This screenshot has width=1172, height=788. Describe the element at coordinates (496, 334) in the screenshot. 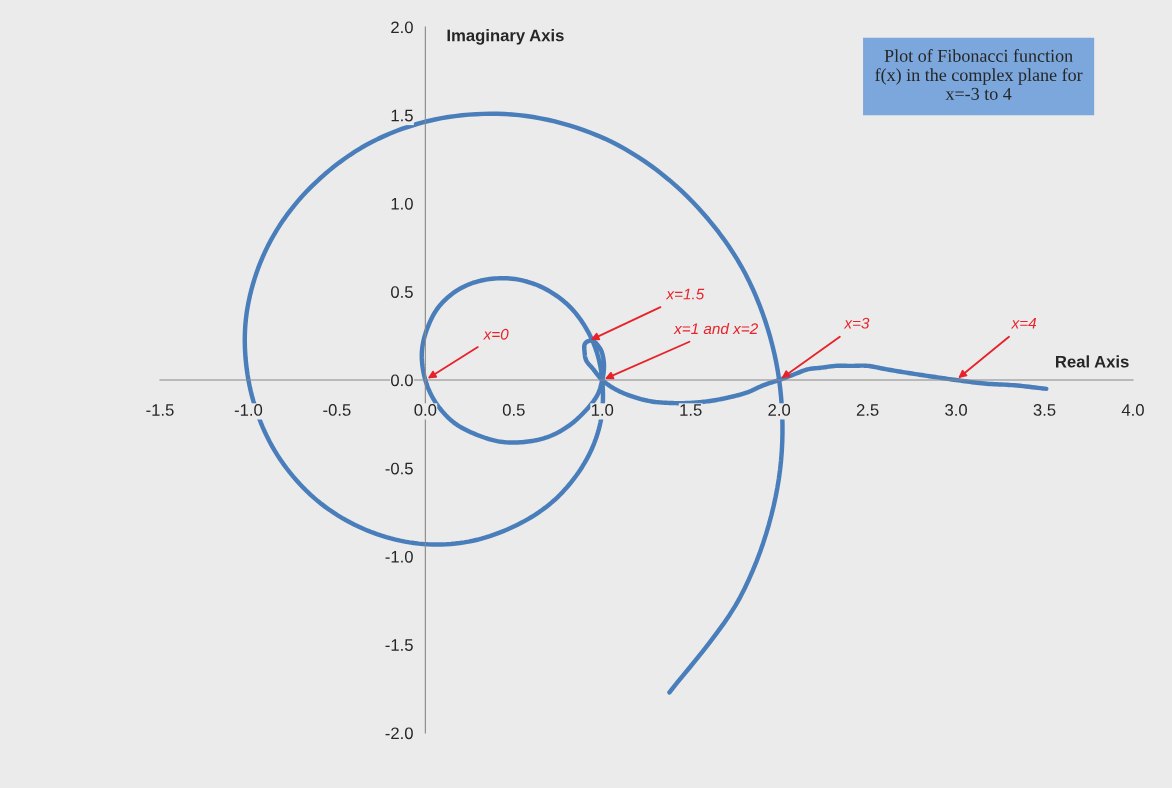

I see `annotation: x=0` at that location.